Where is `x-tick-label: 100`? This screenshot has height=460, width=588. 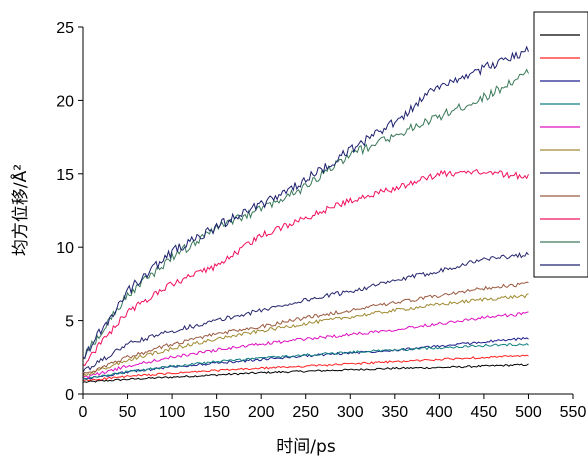
x-tick-label: 100 is located at coordinates (172, 412).